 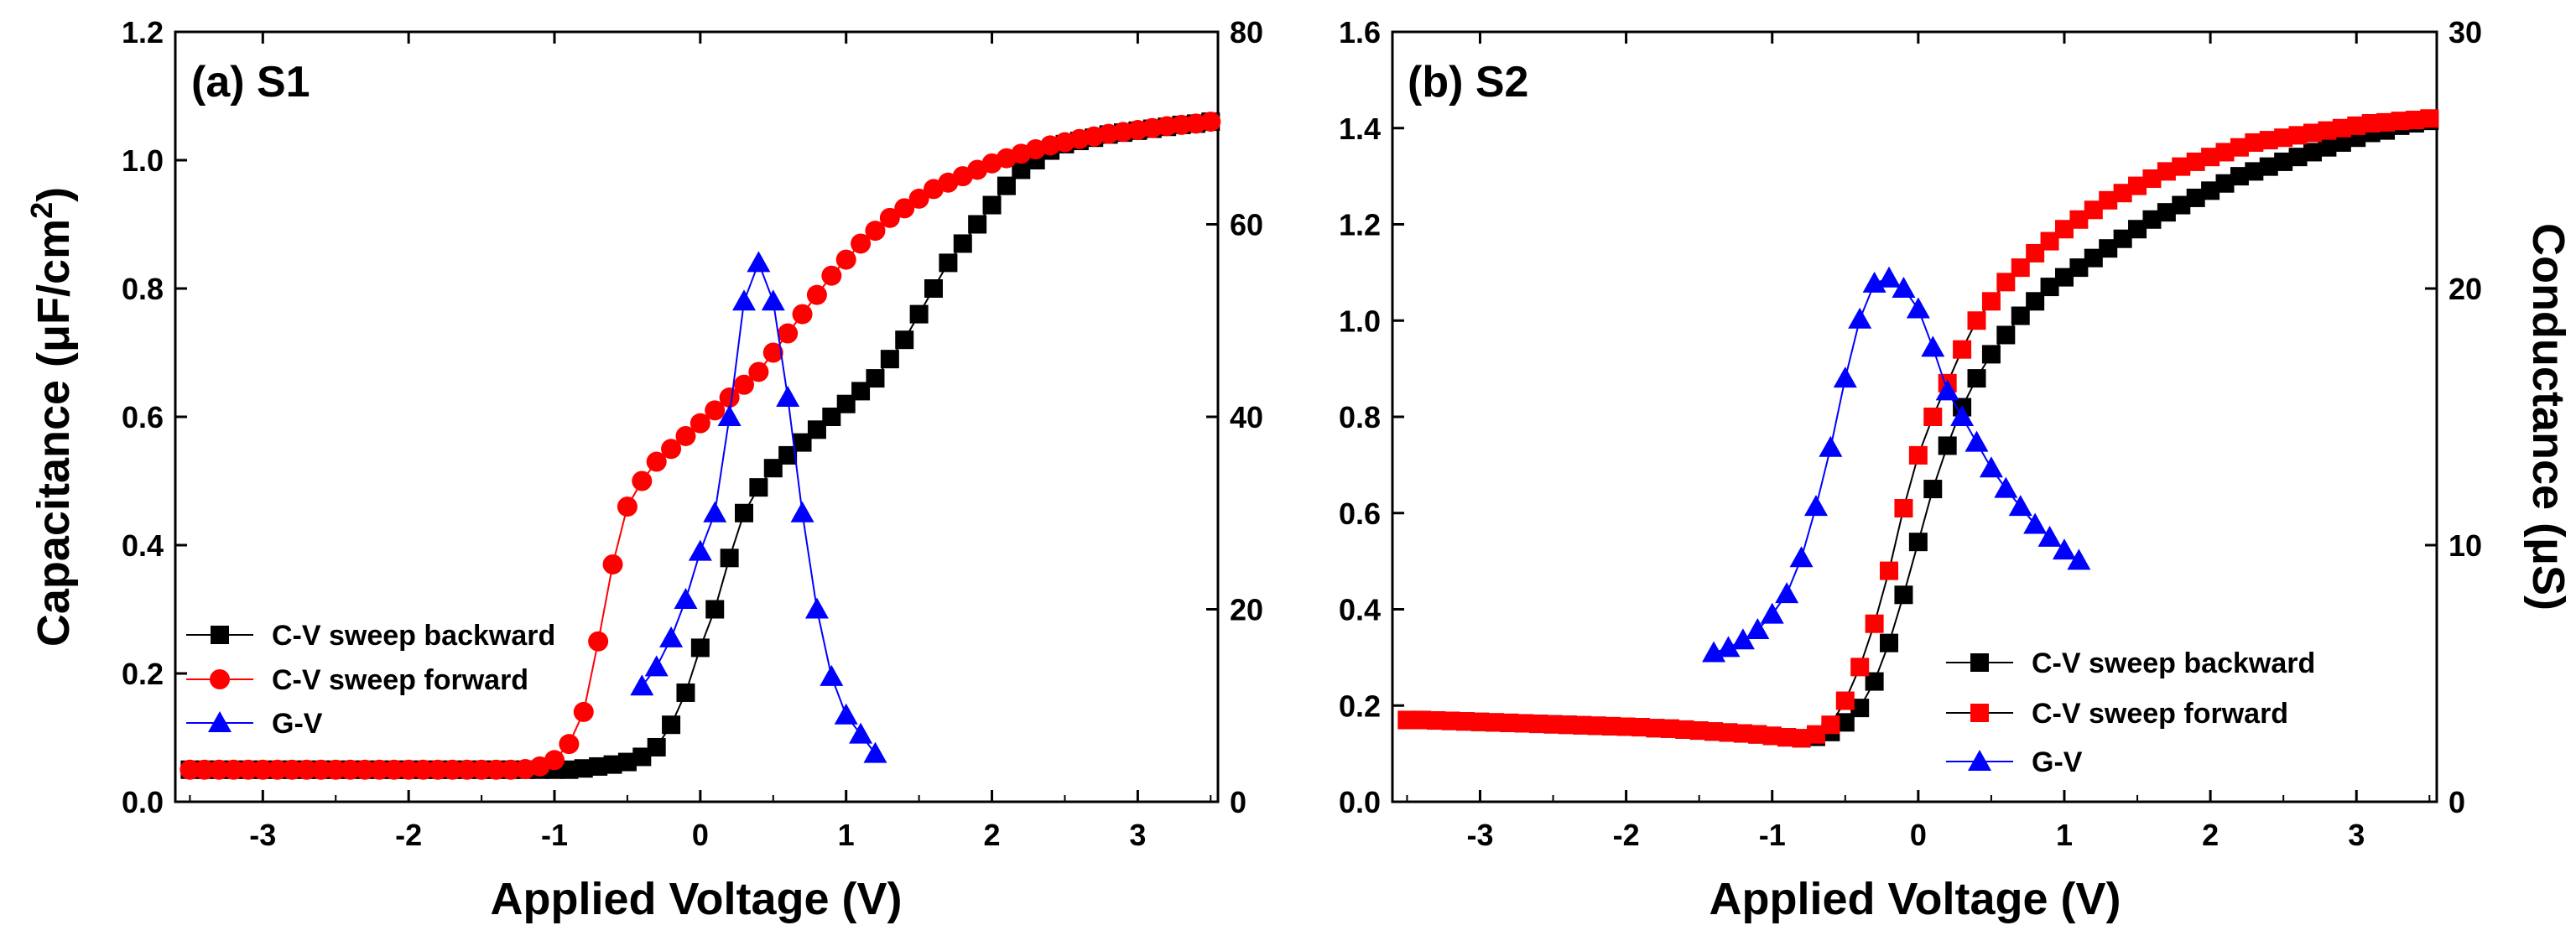 What do you see at coordinates (1238, 802) in the screenshot?
I see `y2-tick-label: 0` at bounding box center [1238, 802].